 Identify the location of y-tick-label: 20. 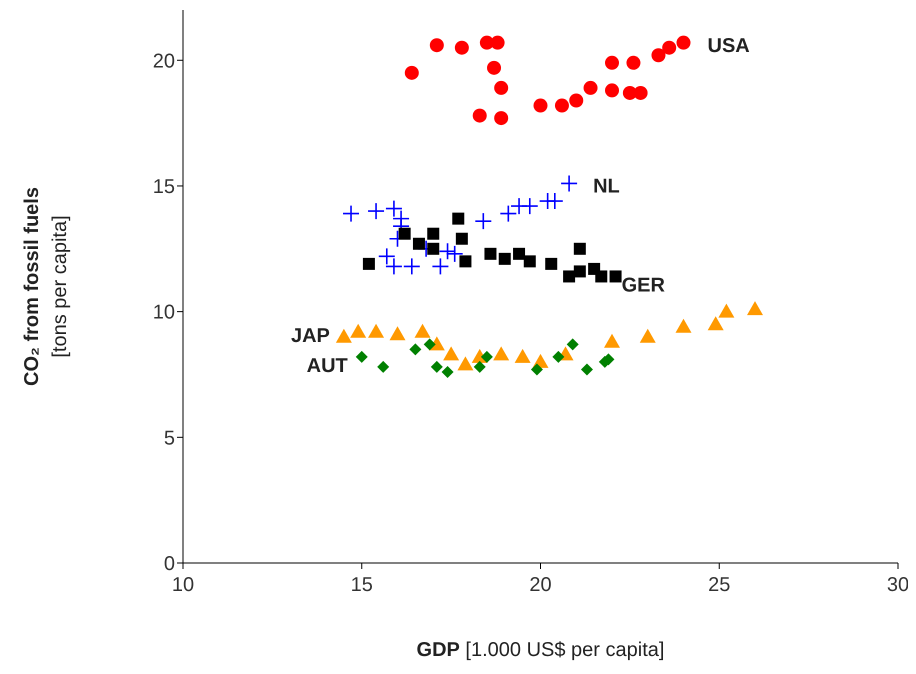
(163, 61).